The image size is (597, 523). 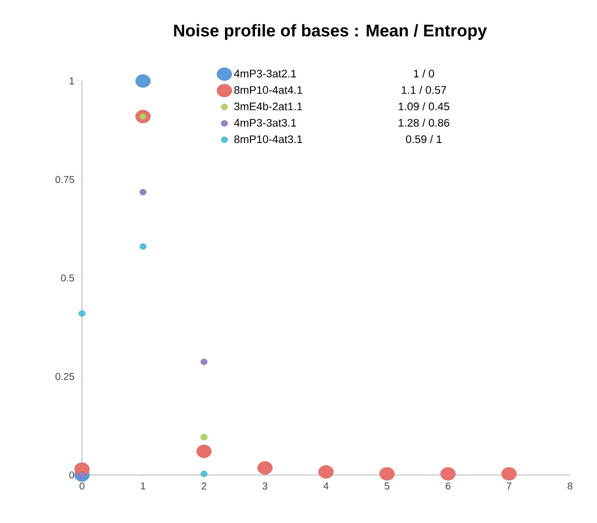 I want to click on y-tick-label: 0, so click(x=71, y=475).